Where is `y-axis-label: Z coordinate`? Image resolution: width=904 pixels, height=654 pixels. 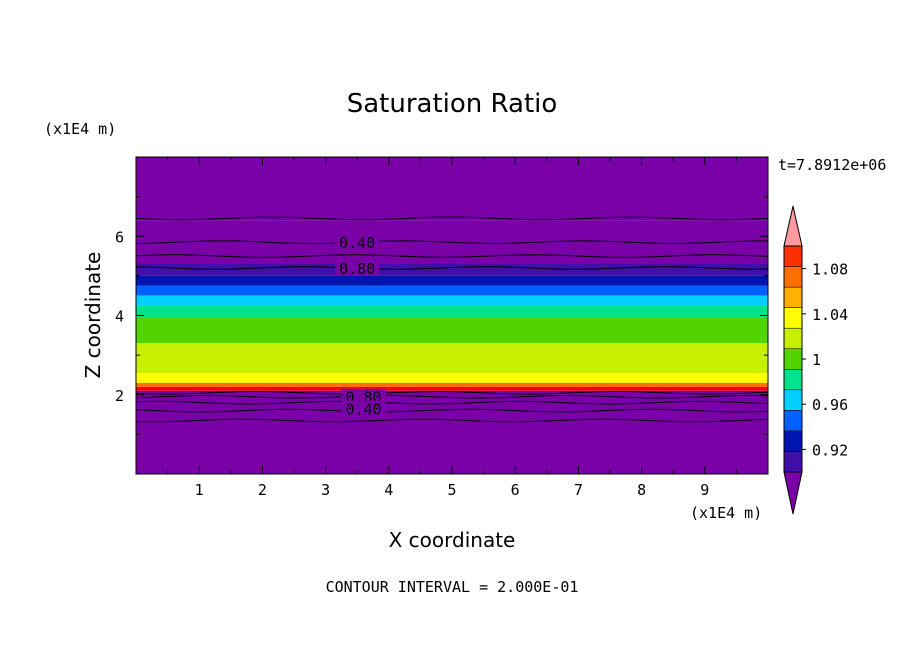
y-axis-label: Z coordinate is located at coordinates (93, 315).